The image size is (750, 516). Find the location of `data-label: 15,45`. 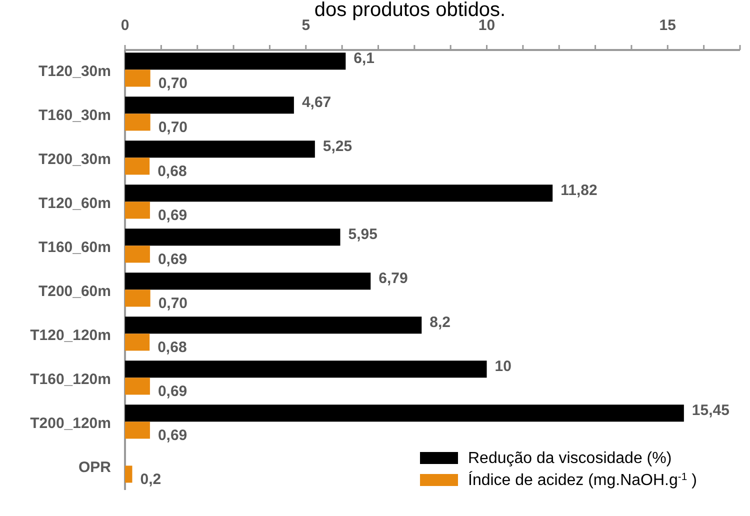

data-label: 15,45 is located at coordinates (711, 411).